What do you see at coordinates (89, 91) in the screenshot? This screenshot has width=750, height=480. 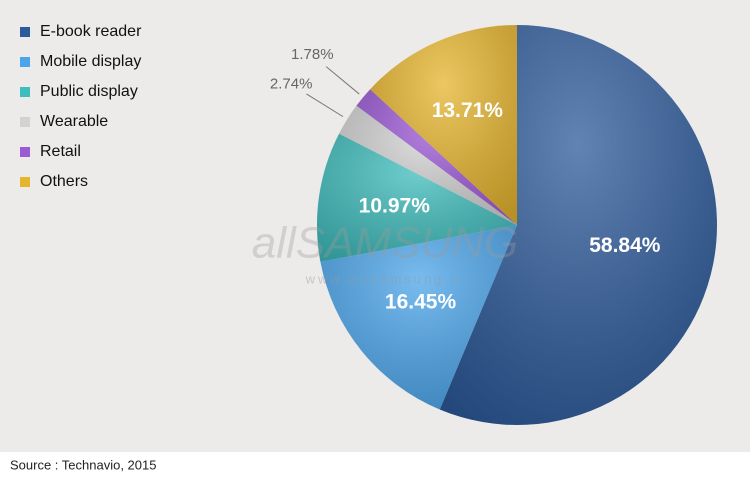 I see `legend-label: Public display` at bounding box center [89, 91].